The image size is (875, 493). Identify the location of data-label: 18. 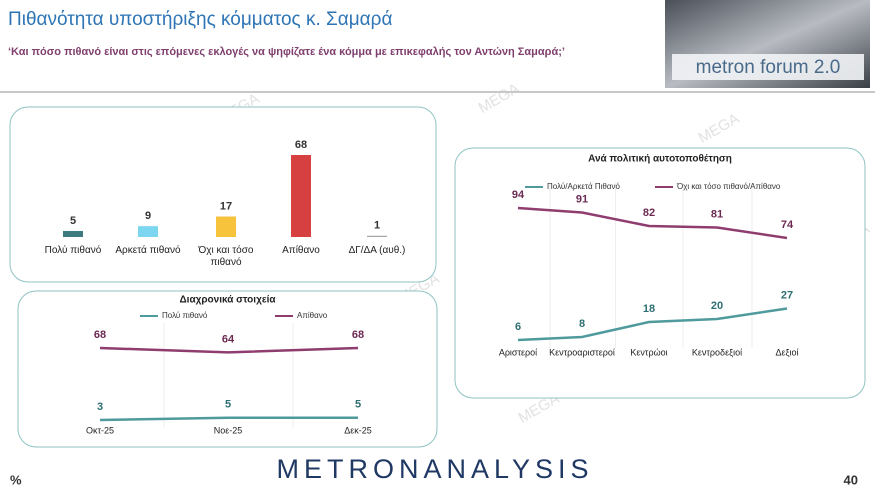
(649, 309).